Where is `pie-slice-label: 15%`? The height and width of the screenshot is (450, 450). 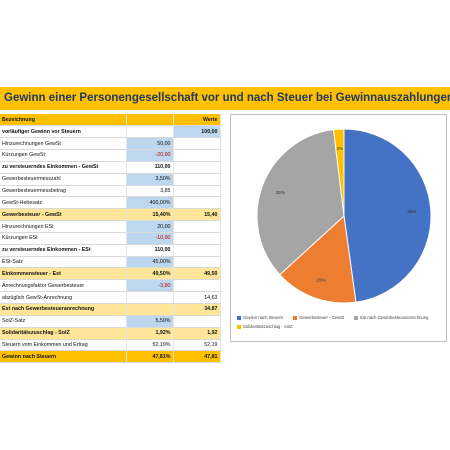 pie-slice-label: 15% is located at coordinates (320, 279).